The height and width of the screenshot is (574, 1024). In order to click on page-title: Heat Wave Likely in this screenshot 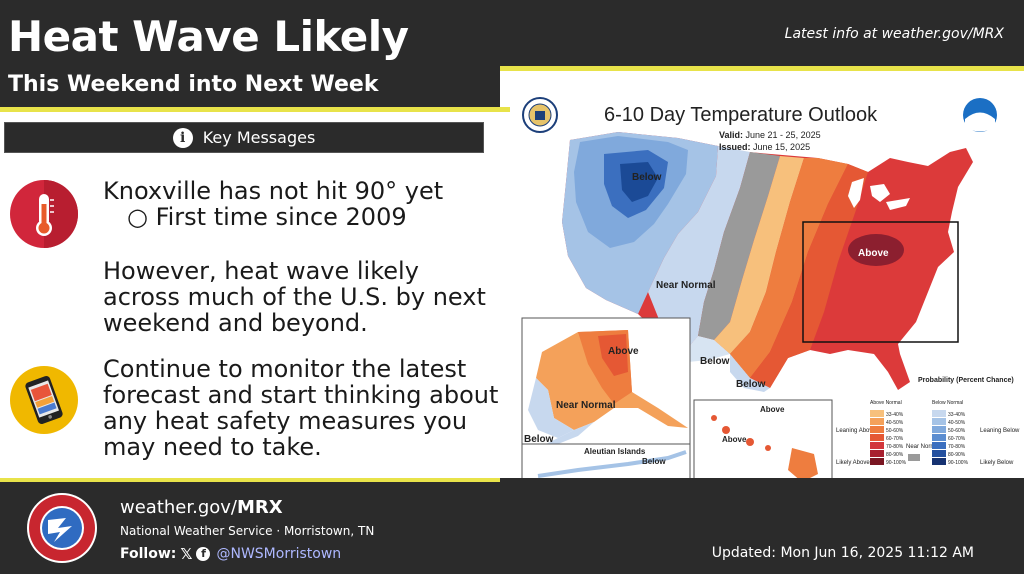, I will do `click(208, 36)`.